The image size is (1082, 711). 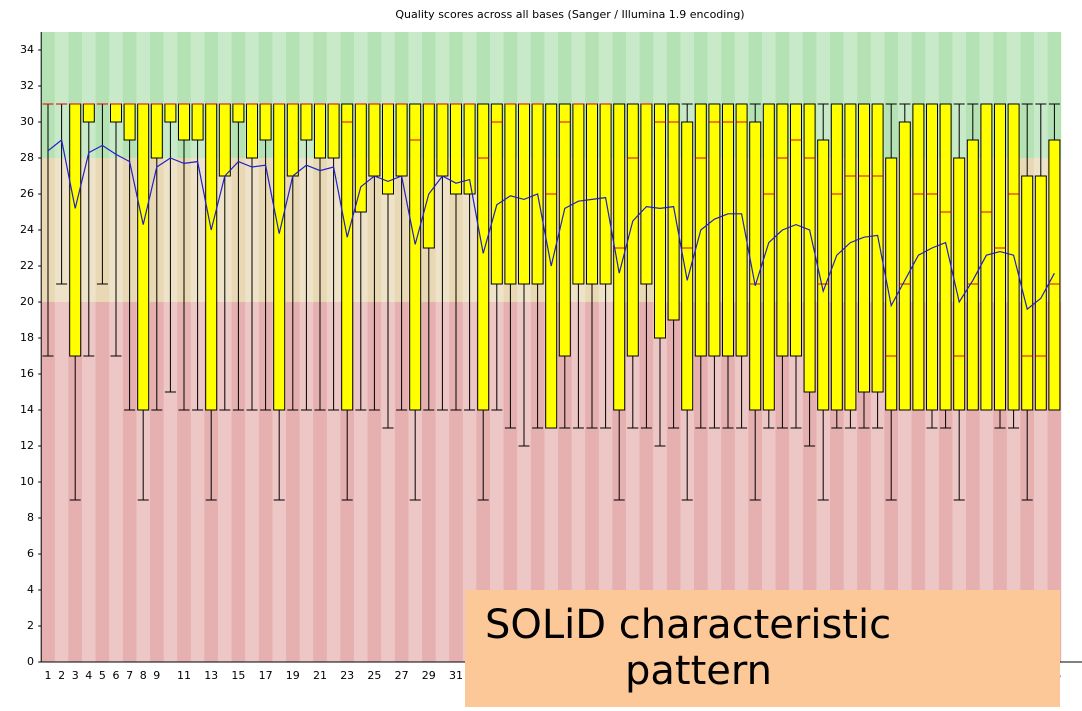 What do you see at coordinates (143, 675) in the screenshot?
I see `x-tick-label: 8` at bounding box center [143, 675].